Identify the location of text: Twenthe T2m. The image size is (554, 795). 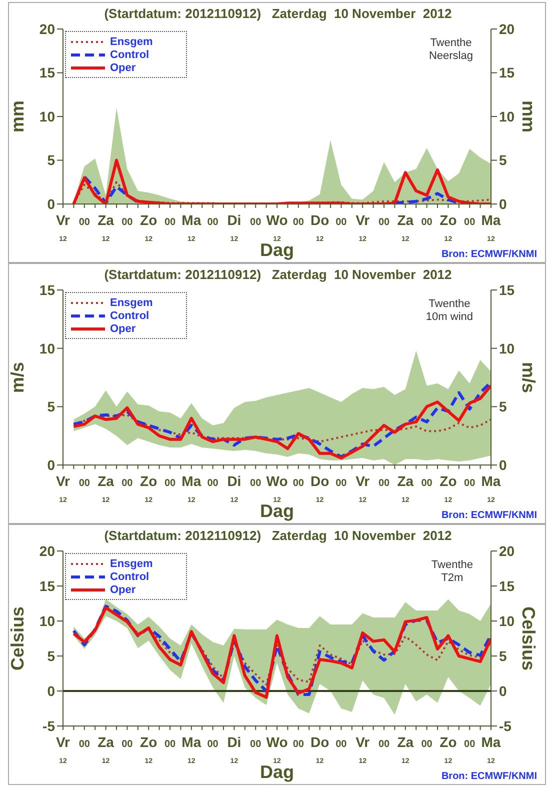
(452, 572).